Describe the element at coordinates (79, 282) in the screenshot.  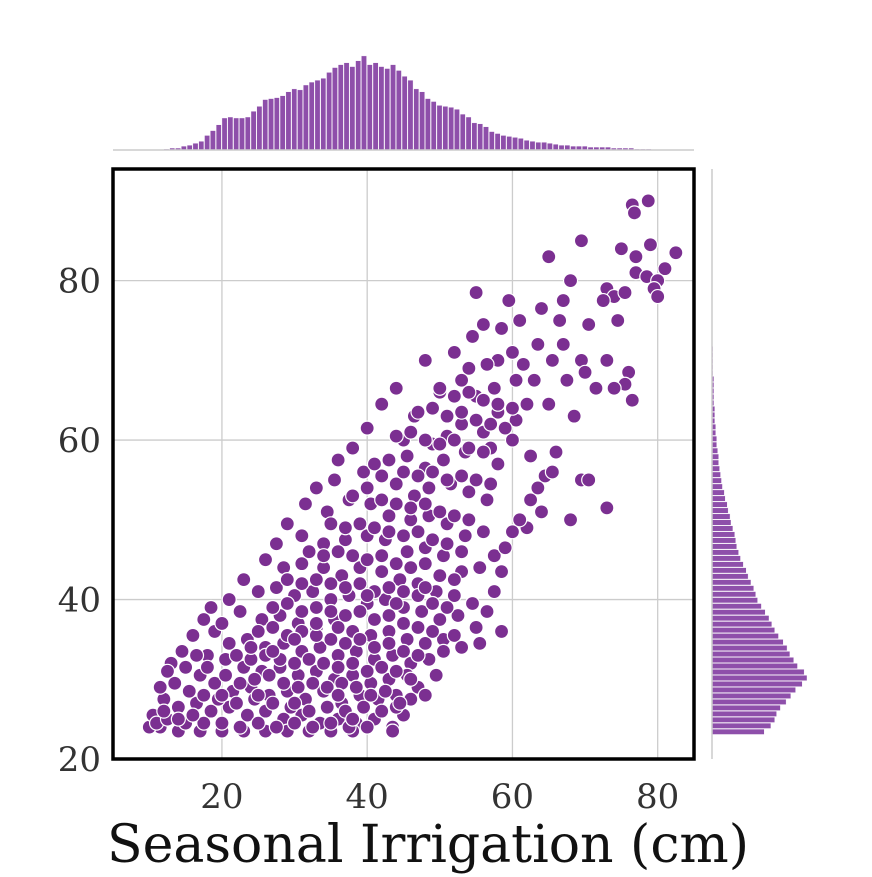
I see `y-tick-label: 80` at that location.